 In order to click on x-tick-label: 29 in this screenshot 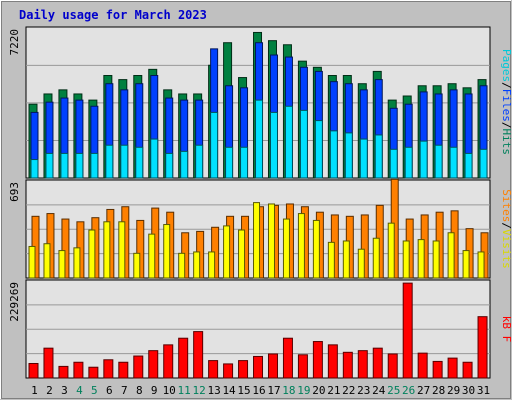, I will do `click(453, 390)`.